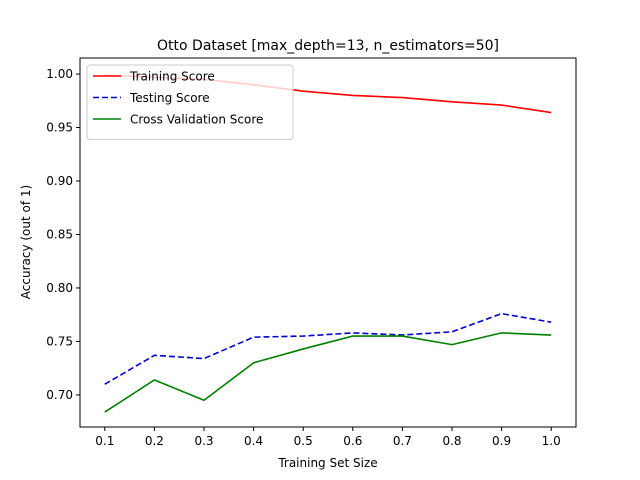  Describe the element at coordinates (59, 234) in the screenshot. I see `y-tick-label: 0.85` at that location.